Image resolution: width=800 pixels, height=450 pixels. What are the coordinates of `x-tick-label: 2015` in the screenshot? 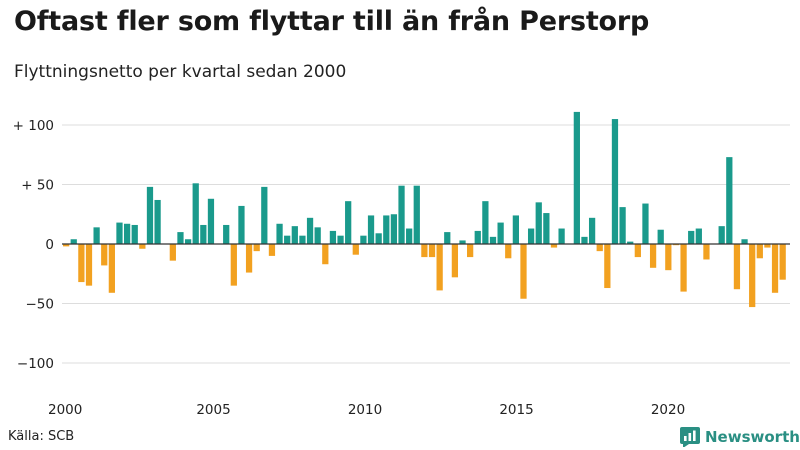 It's located at (516, 410).